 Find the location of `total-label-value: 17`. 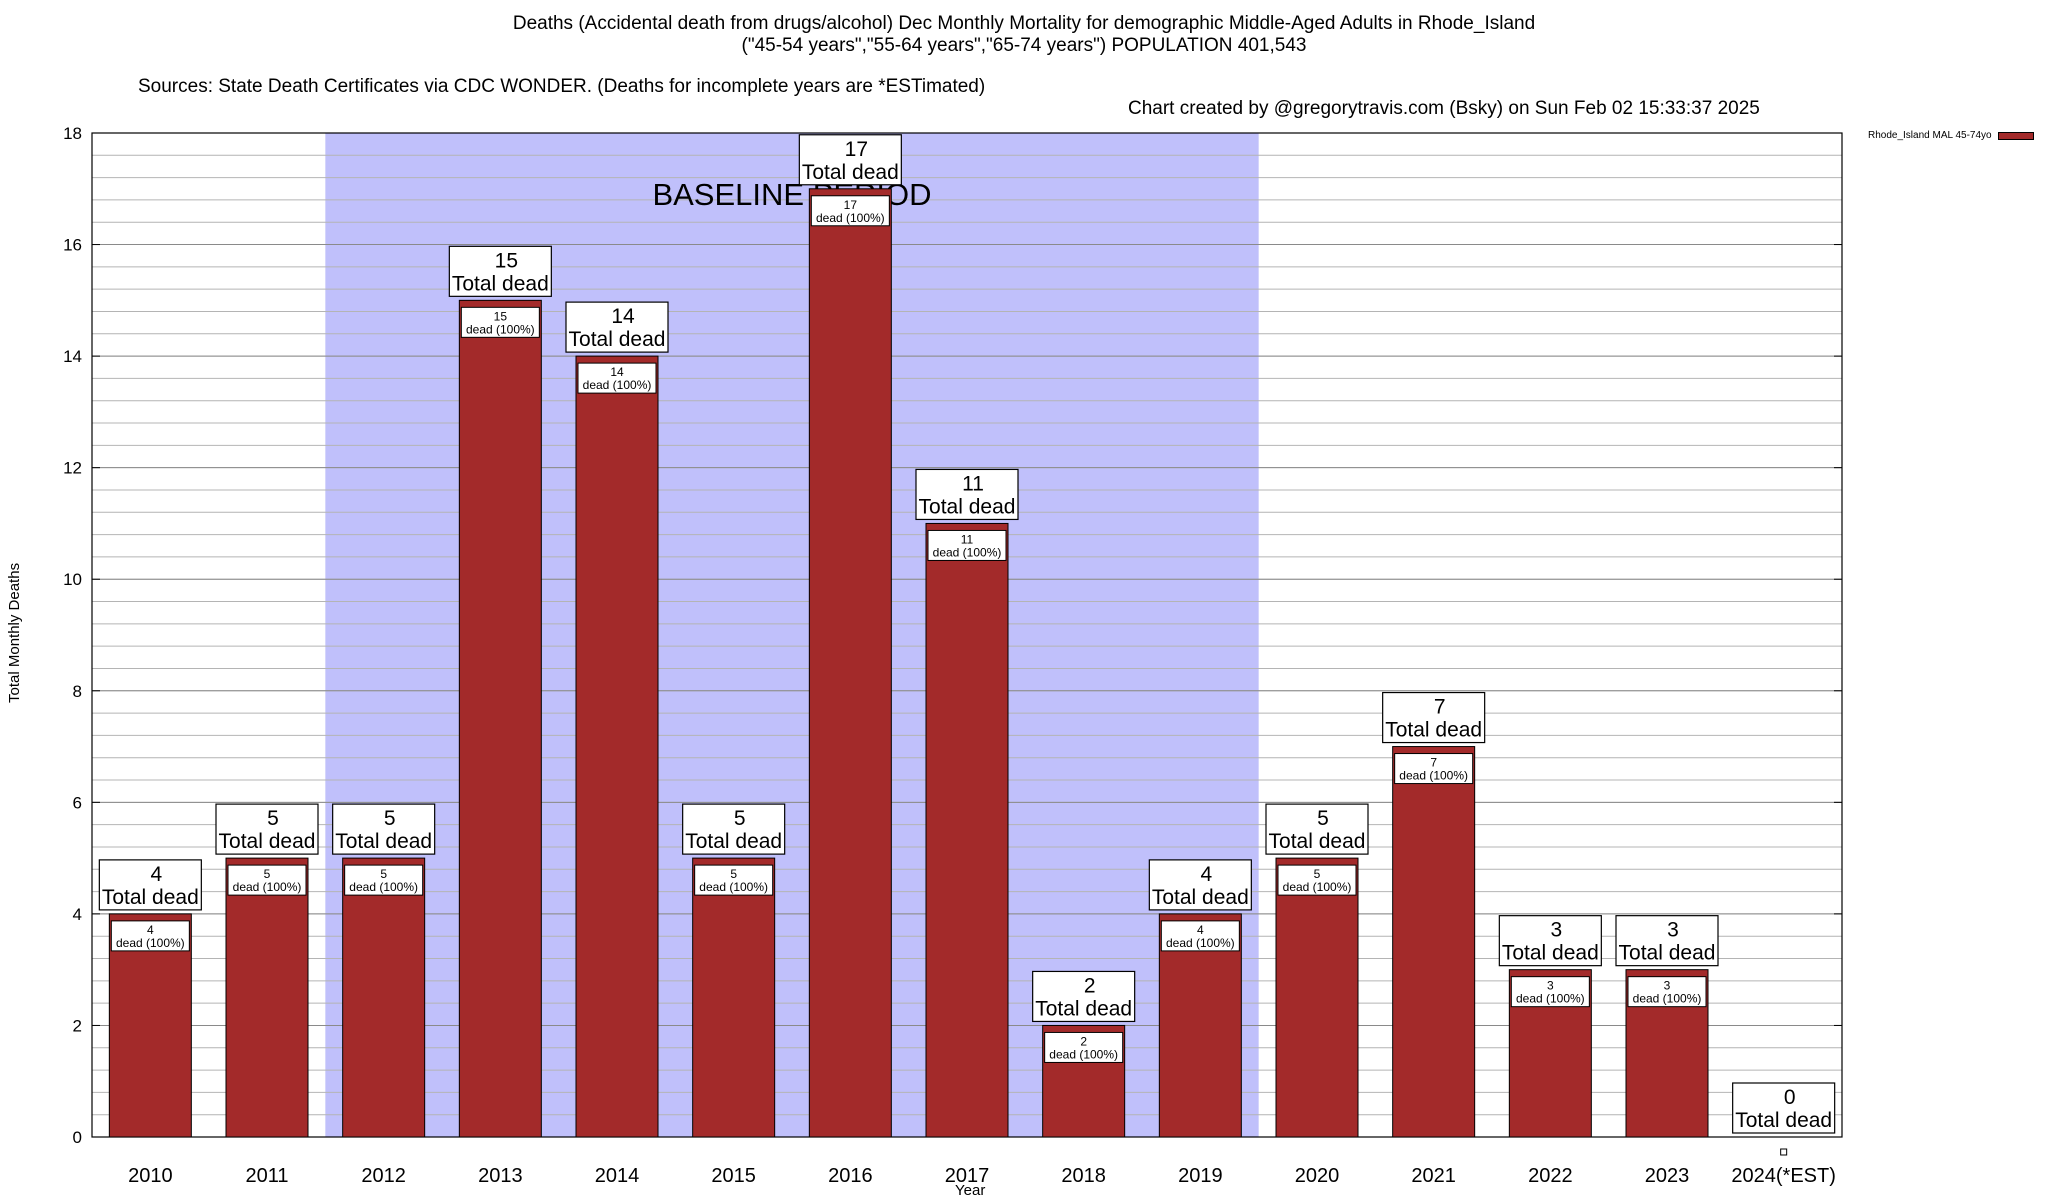

total-label-value: 17 is located at coordinates (856, 149).